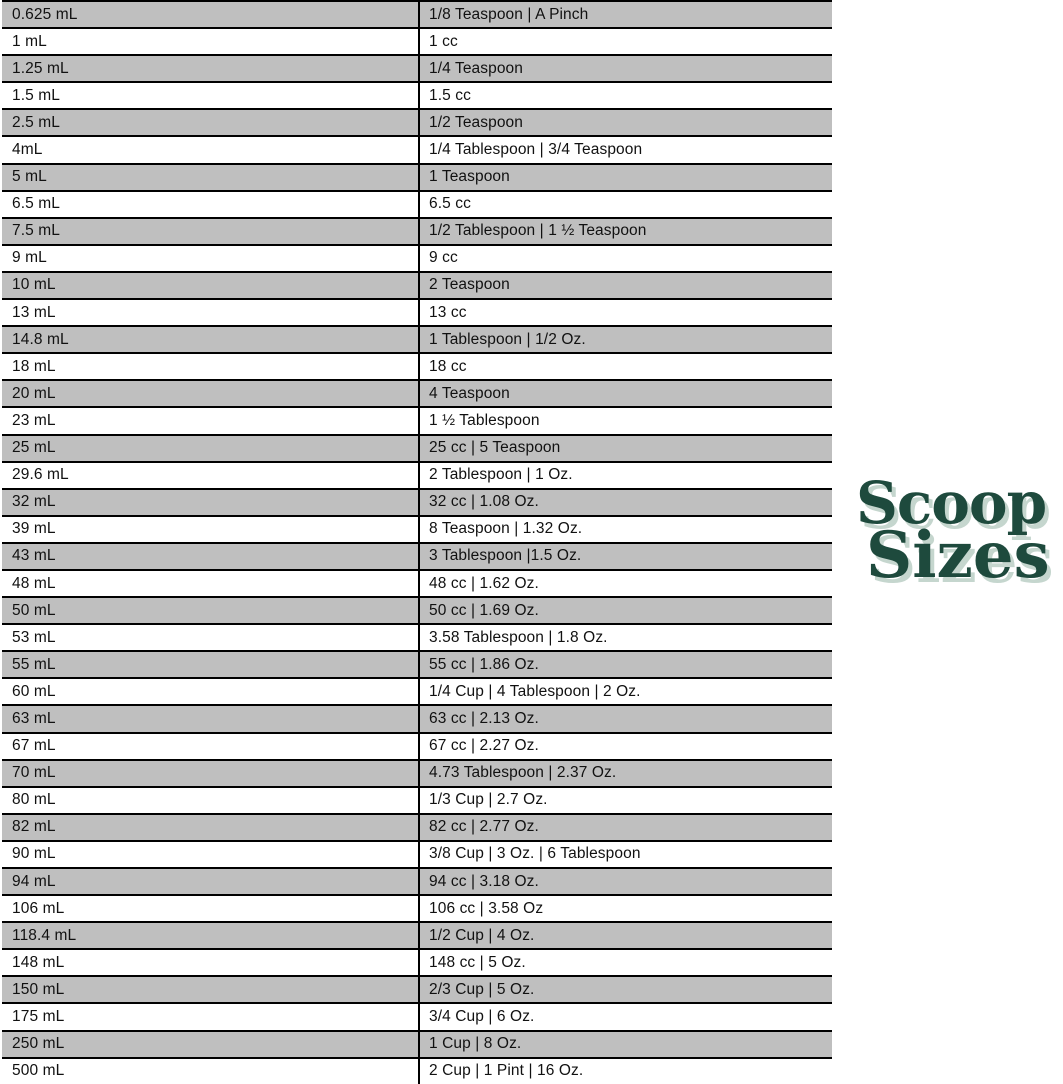 Image resolution: width=1063 pixels, height=1084 pixels. Describe the element at coordinates (38, 1071) in the screenshot. I see `cell-amount: 500 mL` at that location.